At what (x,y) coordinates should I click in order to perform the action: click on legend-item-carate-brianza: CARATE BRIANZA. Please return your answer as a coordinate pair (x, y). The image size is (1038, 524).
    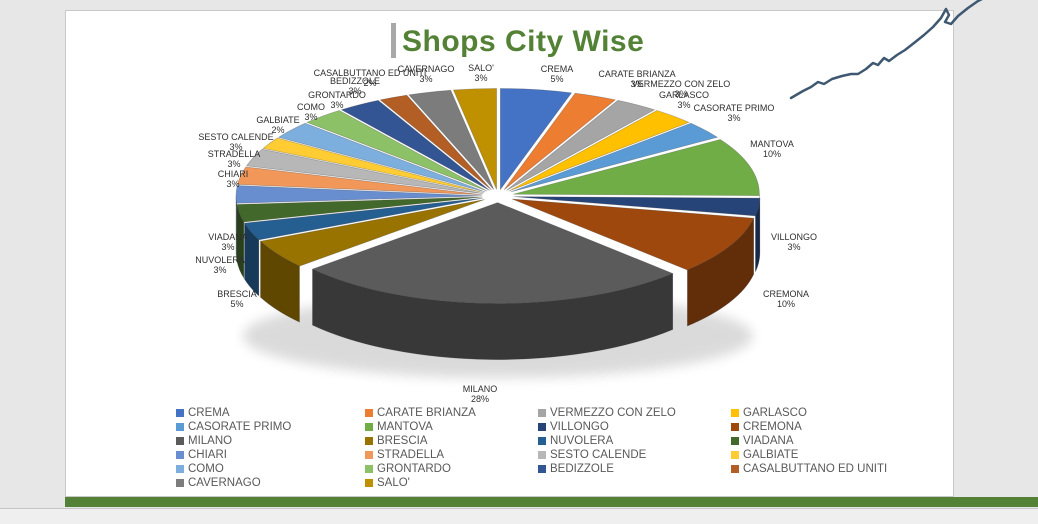
    Looking at the image, I should click on (451, 413).